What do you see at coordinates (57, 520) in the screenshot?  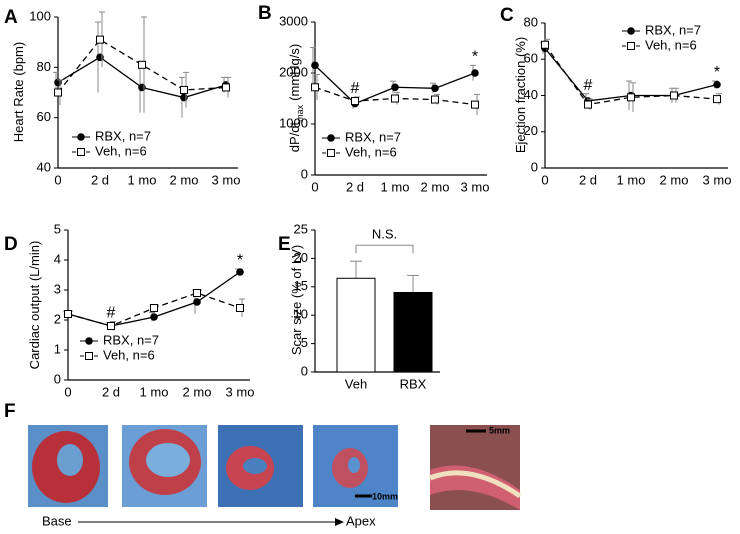 I see `axis-start-label: Base` at bounding box center [57, 520].